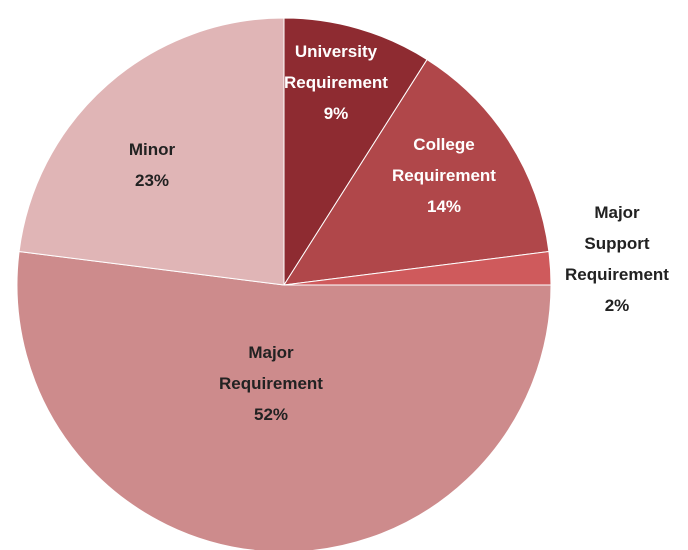 The image size is (688, 550). Describe the element at coordinates (443, 144) in the screenshot. I see `slice-label-line: College` at that location.